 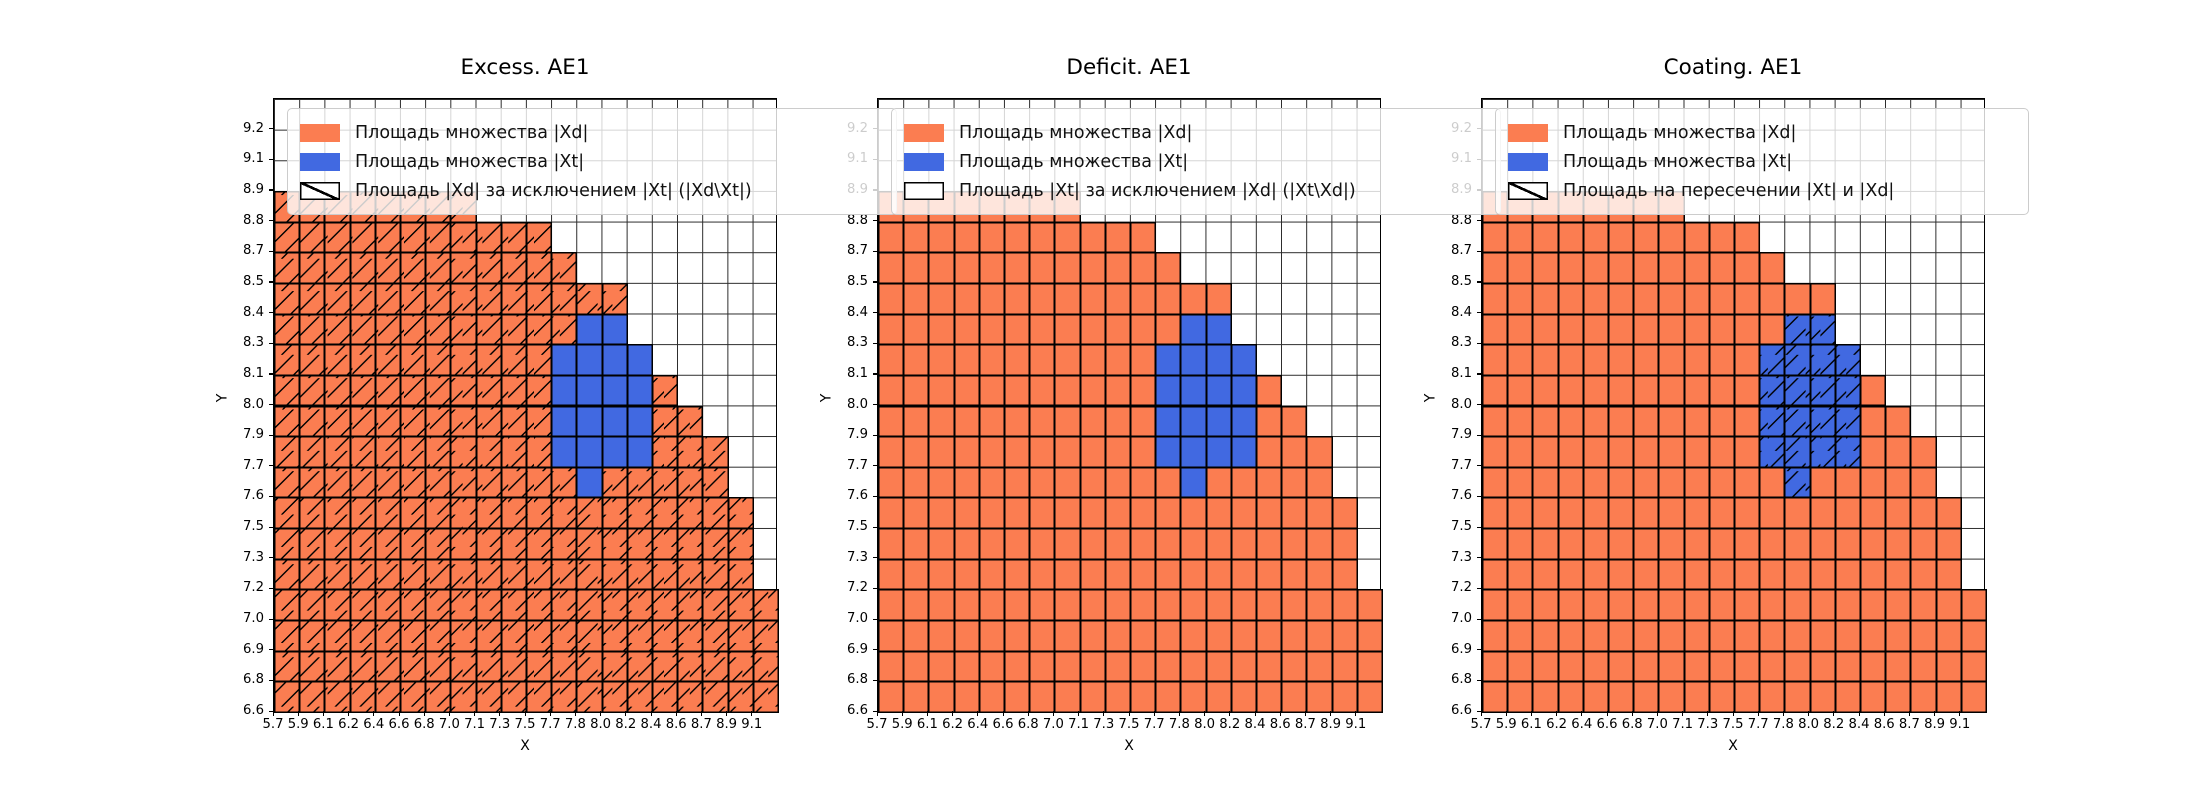 I want to click on x-tick-label: 7.7, so click(x=1154, y=724).